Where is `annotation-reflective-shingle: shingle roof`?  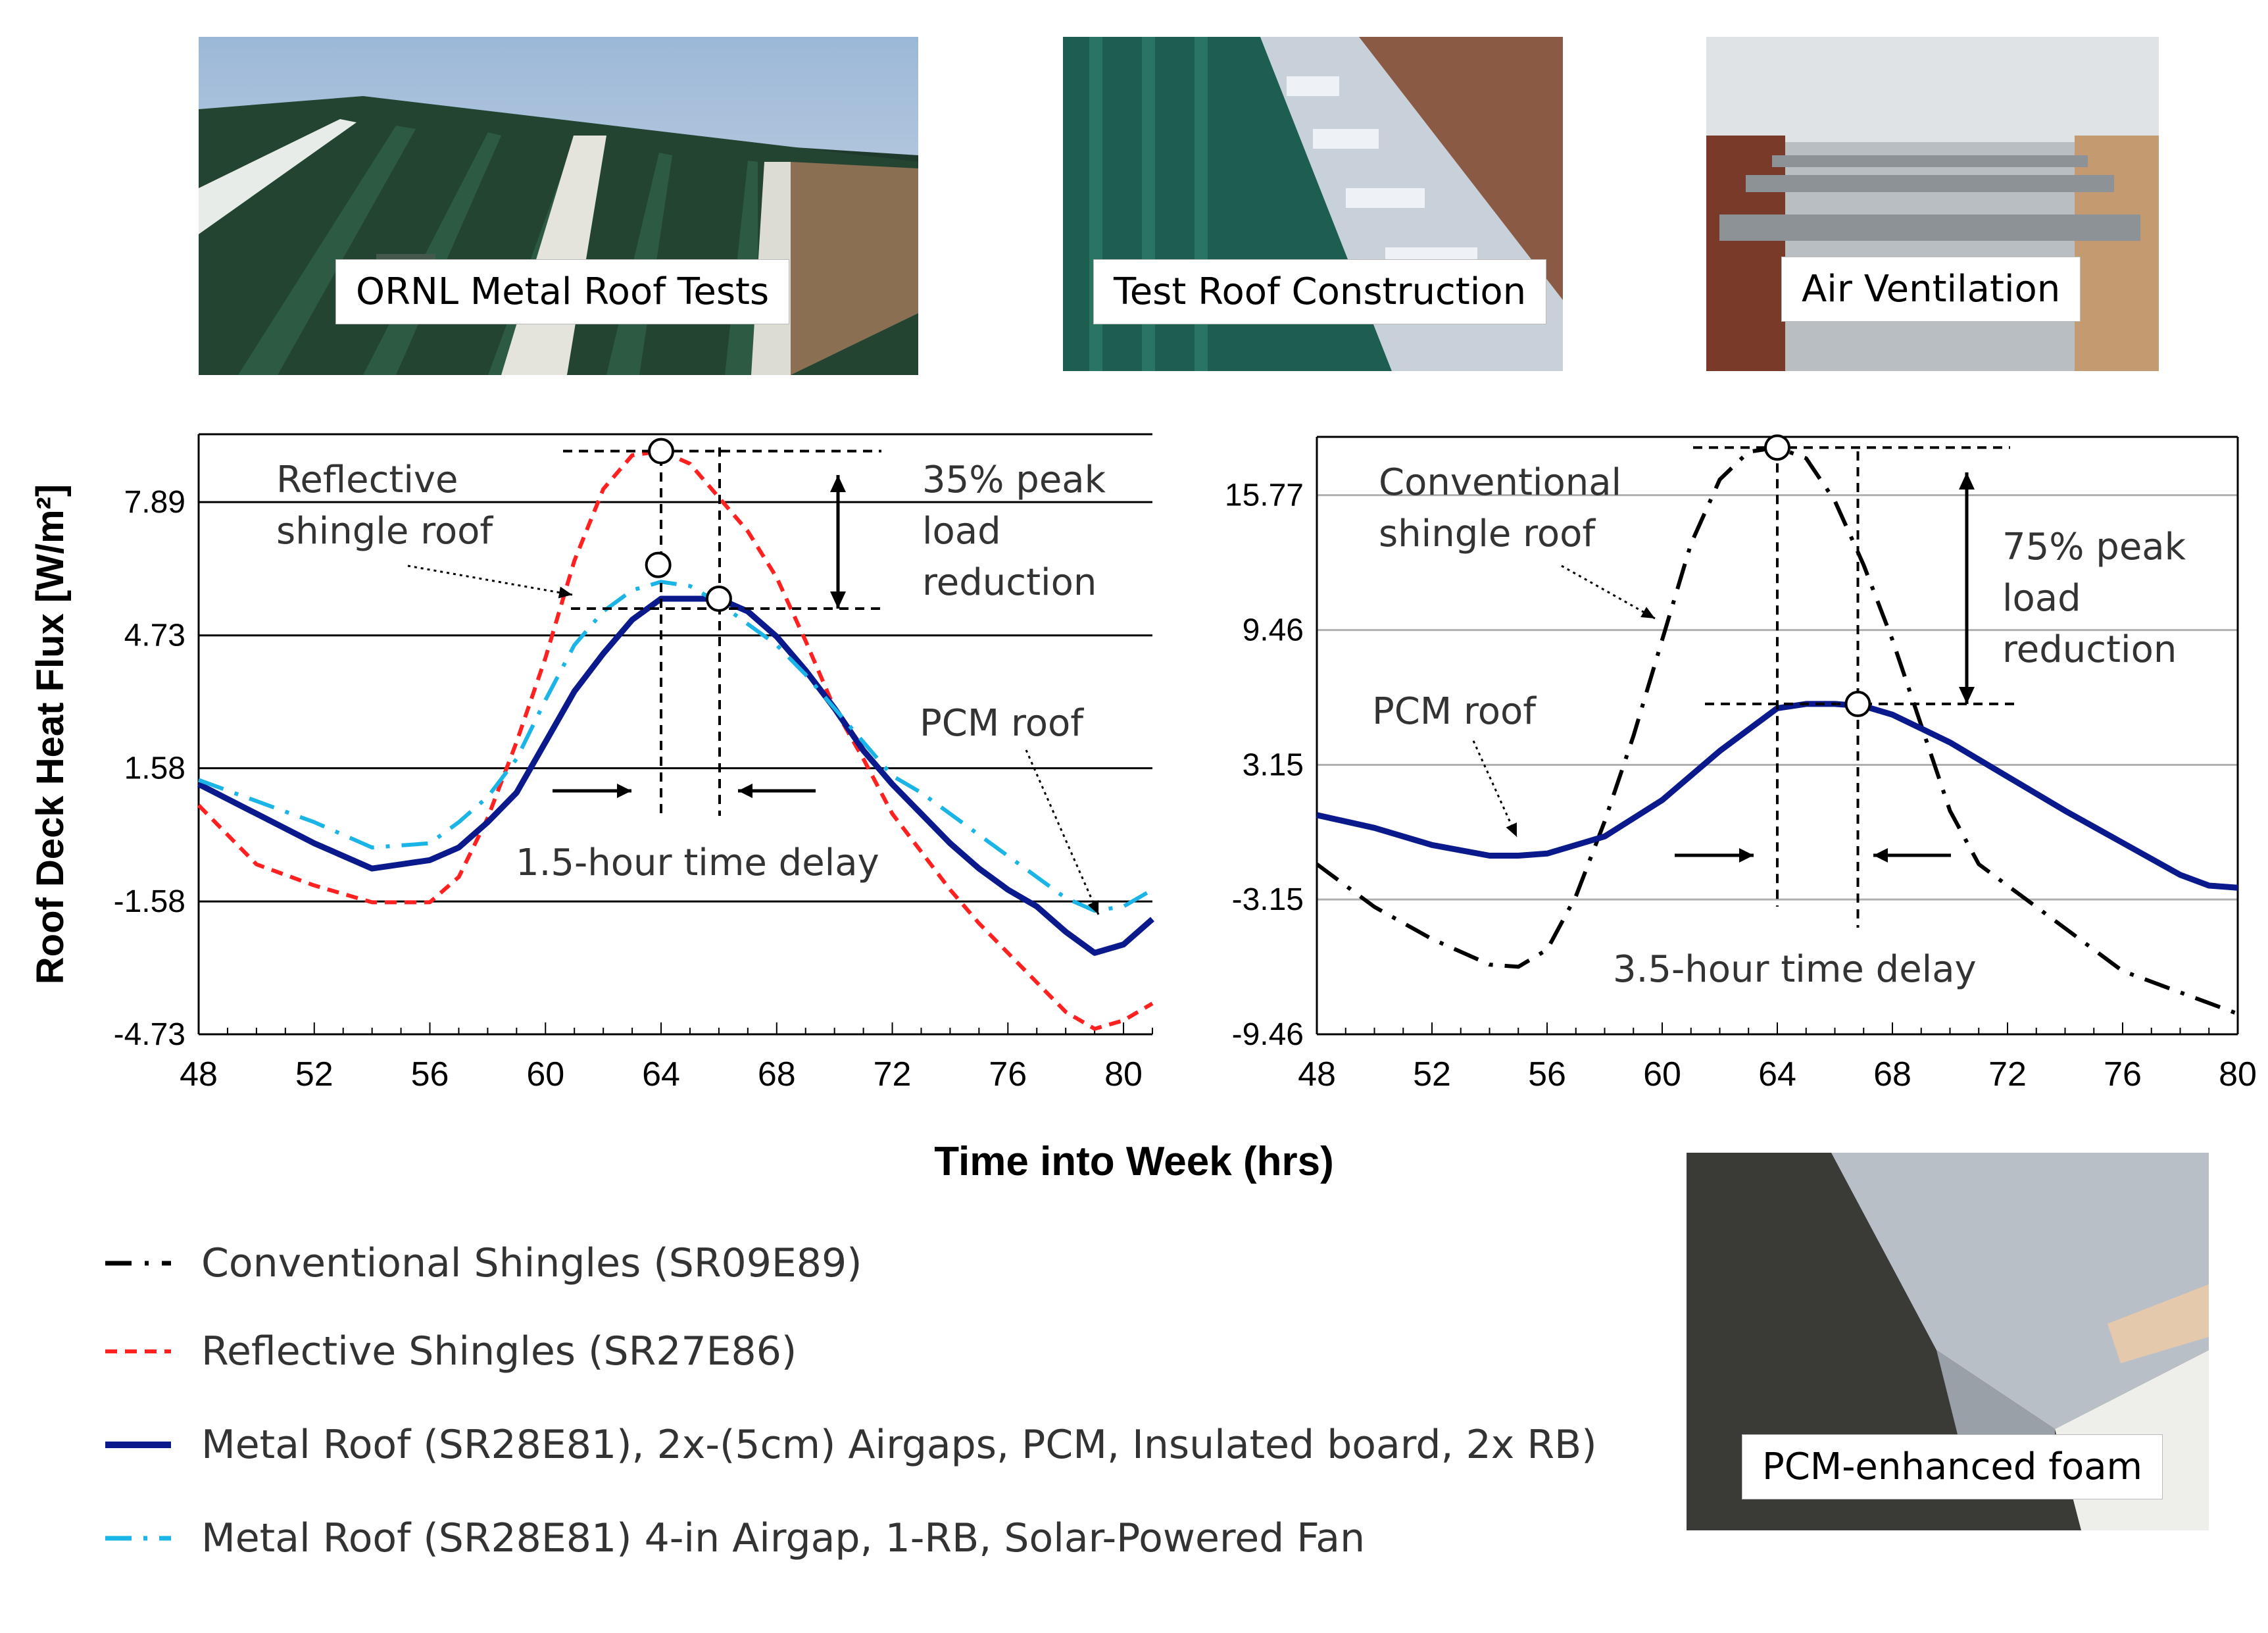 annotation-reflective-shingle: shingle roof is located at coordinates (385, 531).